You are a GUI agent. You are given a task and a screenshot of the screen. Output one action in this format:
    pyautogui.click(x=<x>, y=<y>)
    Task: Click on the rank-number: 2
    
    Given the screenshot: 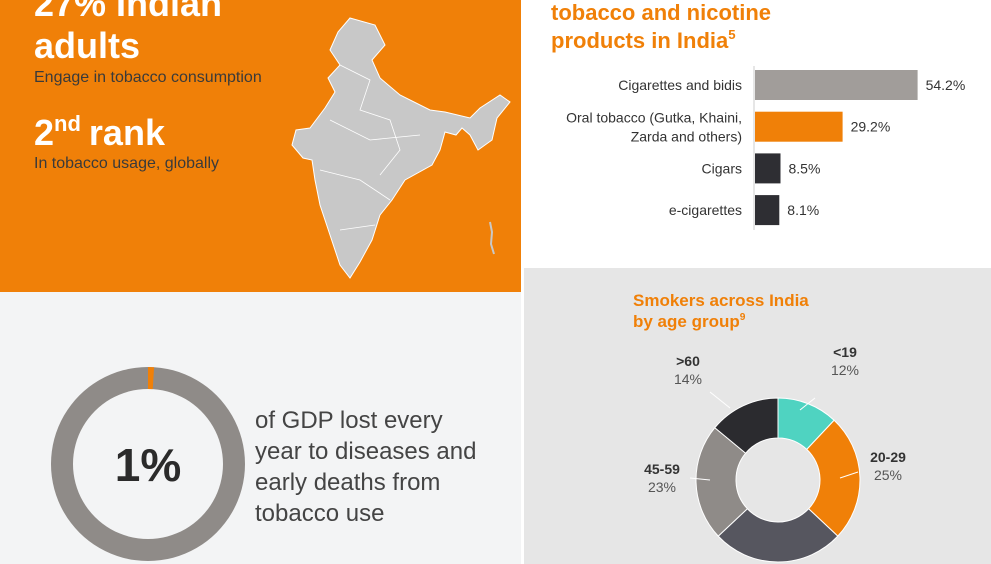 What is the action you would take?
    pyautogui.click(x=44, y=132)
    